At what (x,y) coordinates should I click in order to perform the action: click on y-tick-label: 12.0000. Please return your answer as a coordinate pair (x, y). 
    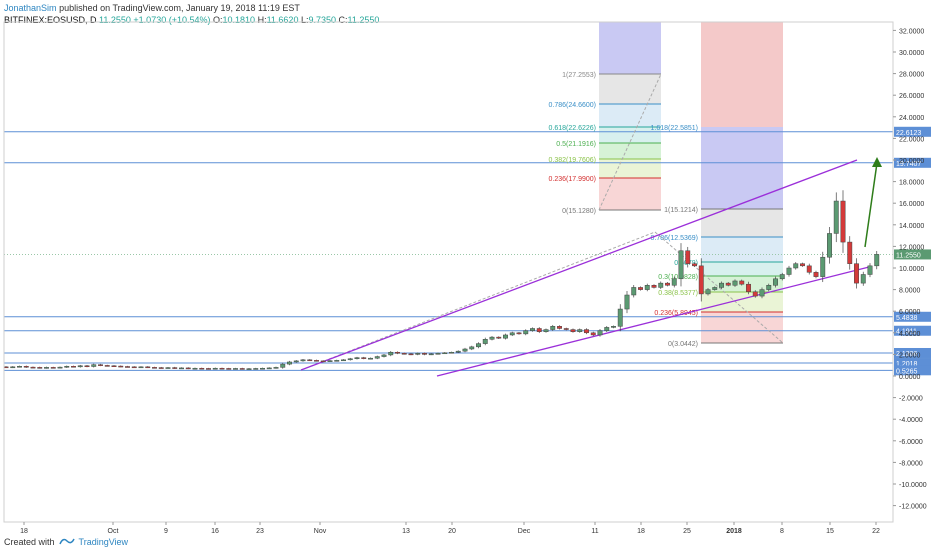
    Looking at the image, I should click on (911, 247).